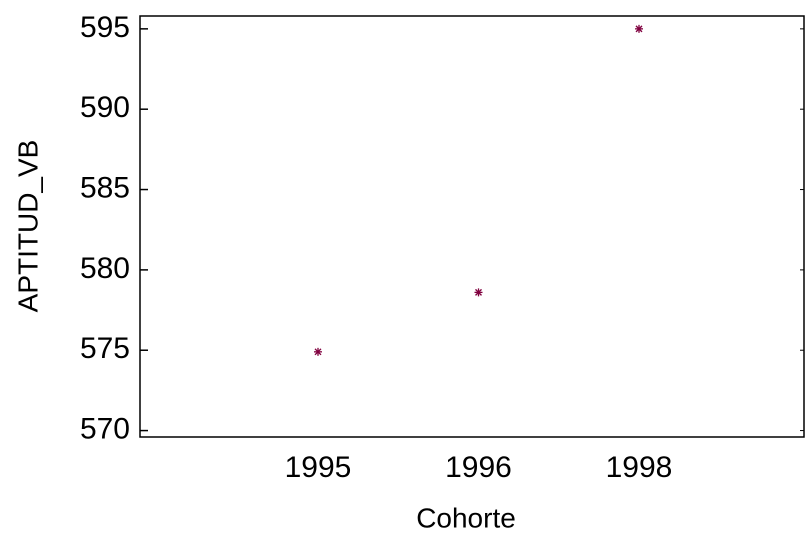  Describe the element at coordinates (478, 467) in the screenshot. I see `x-tick-label: 1996` at that location.